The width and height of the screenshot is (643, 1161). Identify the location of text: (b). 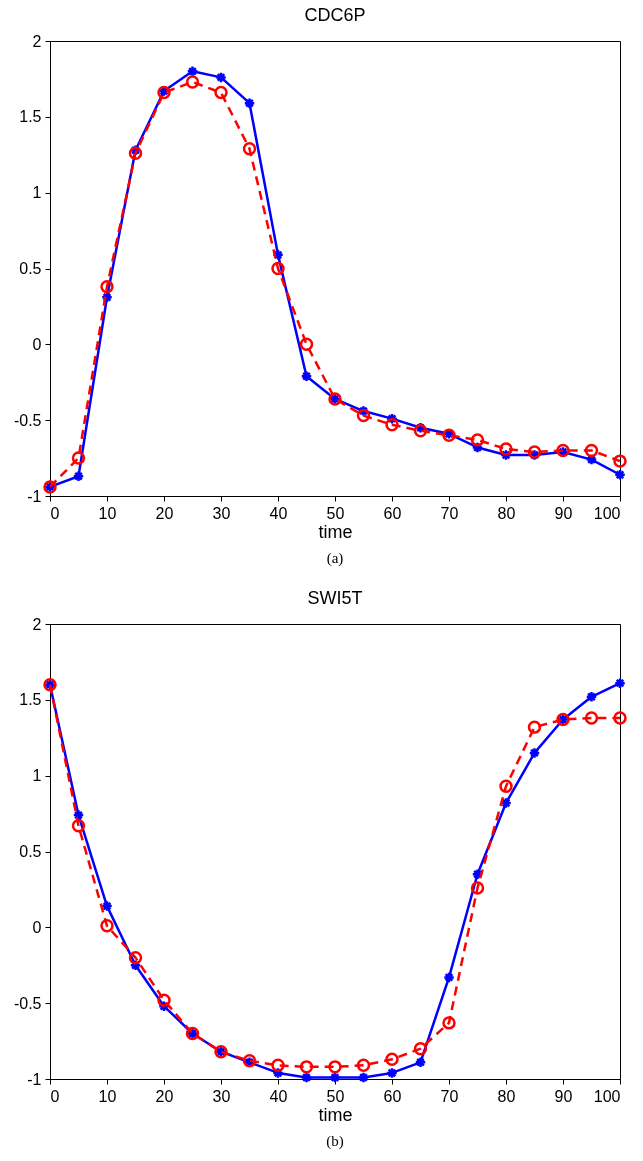
(335, 1141).